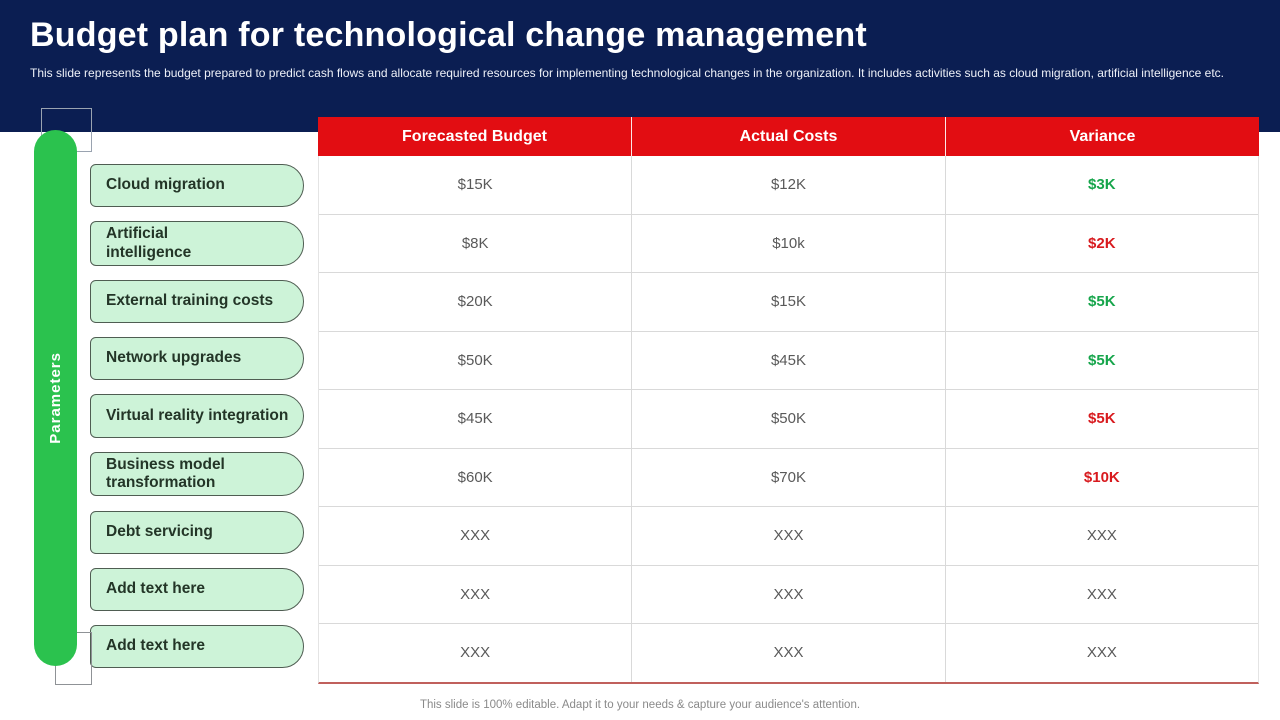 This screenshot has width=1280, height=720. Describe the element at coordinates (165, 473) in the screenshot. I see `pill-label: Business model transformation` at that location.